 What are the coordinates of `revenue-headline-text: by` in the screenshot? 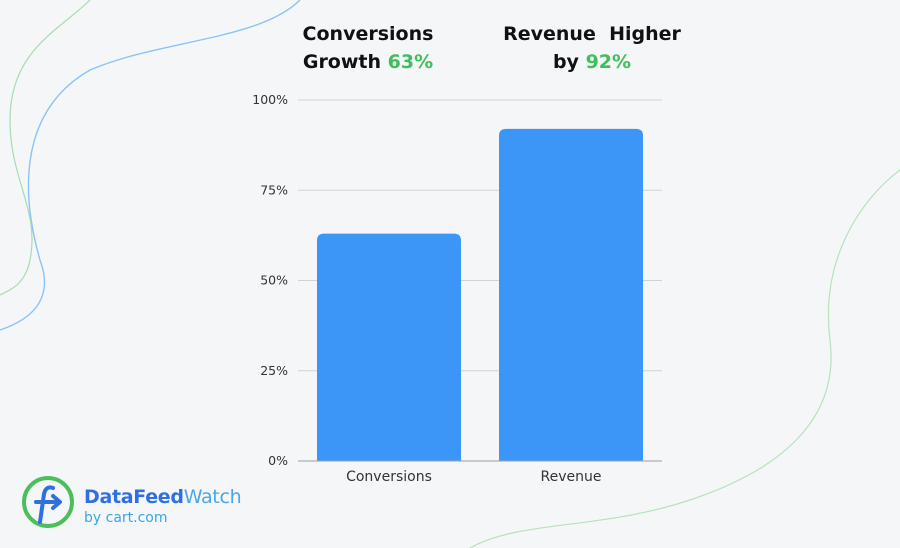 It's located at (565, 62).